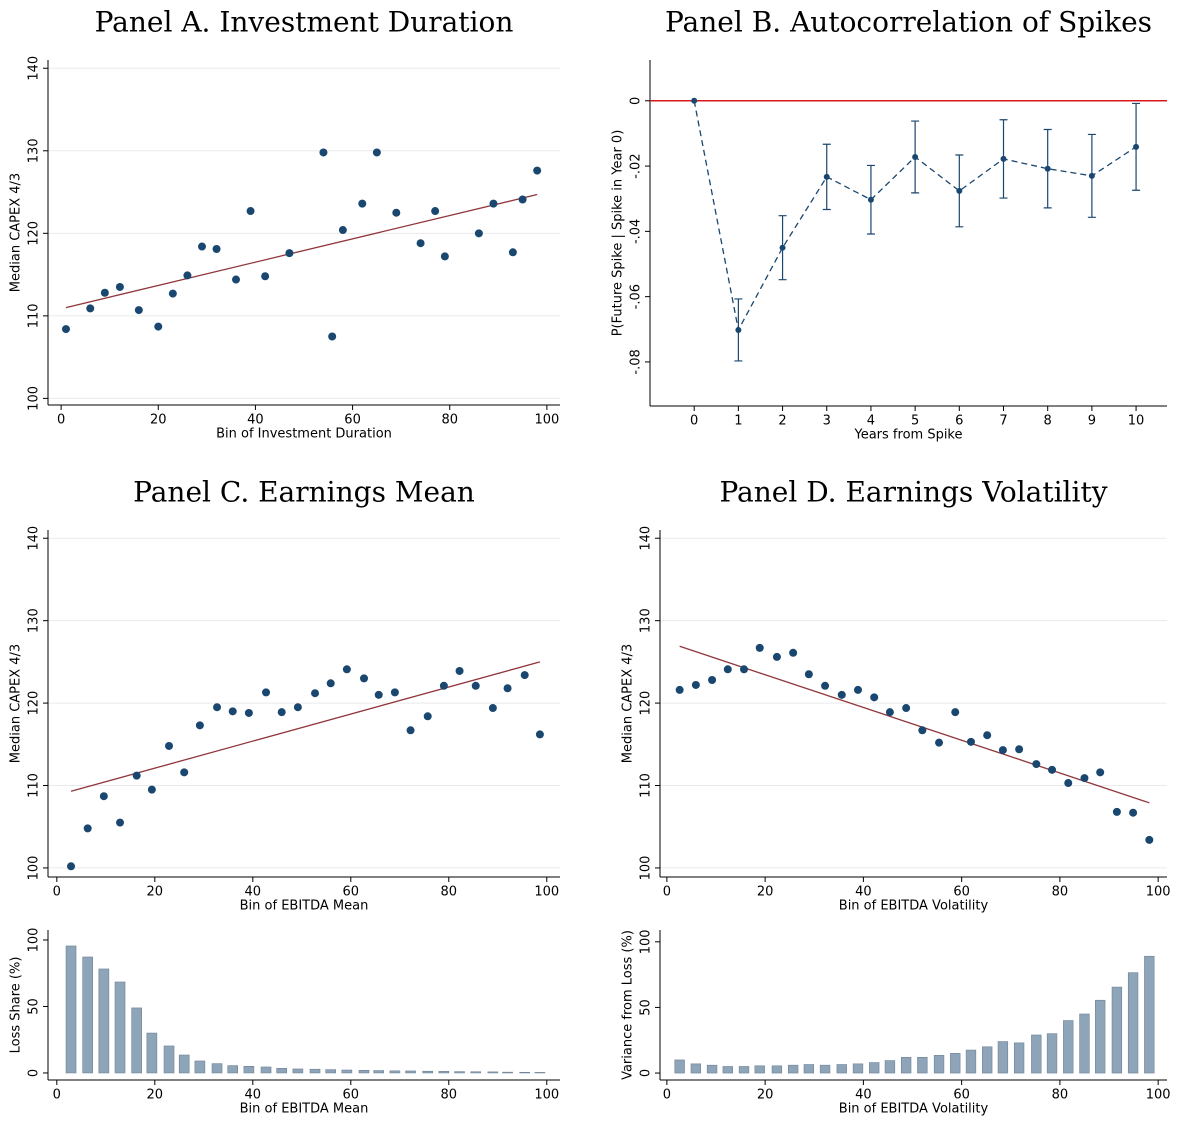 Image resolution: width=1177 pixels, height=1124 pixels. I want to click on x-tick-label: 5, so click(915, 421).